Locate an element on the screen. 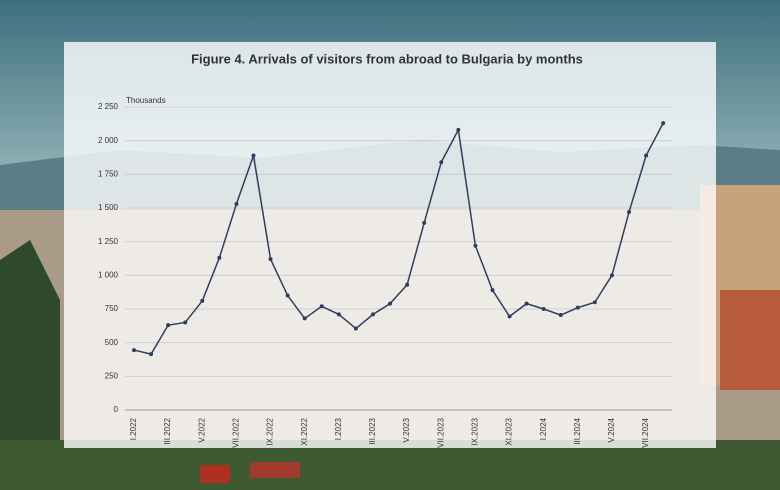 This screenshot has width=780, height=490. x-tick-label: IX.2022 is located at coordinates (270, 431).